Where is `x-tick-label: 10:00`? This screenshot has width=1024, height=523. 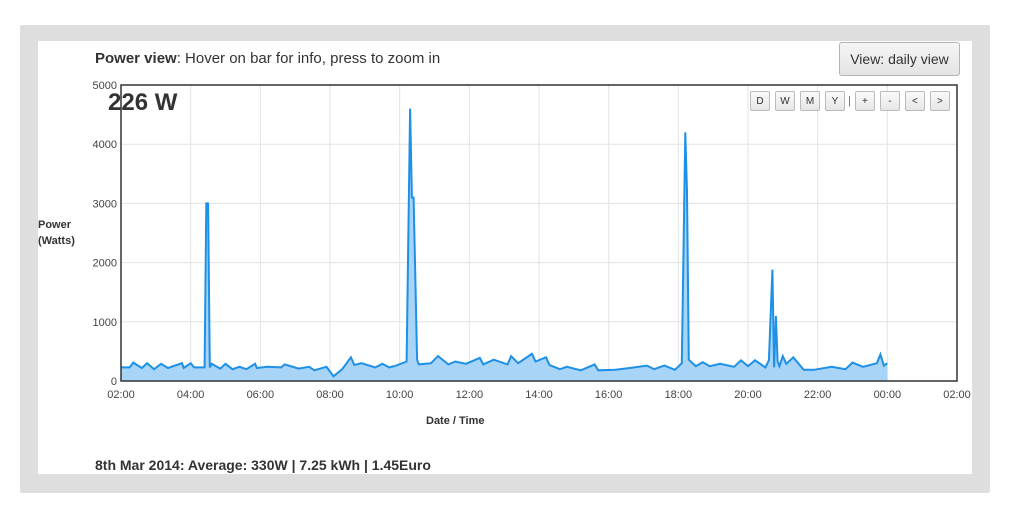
x-tick-label: 10:00 is located at coordinates (400, 395).